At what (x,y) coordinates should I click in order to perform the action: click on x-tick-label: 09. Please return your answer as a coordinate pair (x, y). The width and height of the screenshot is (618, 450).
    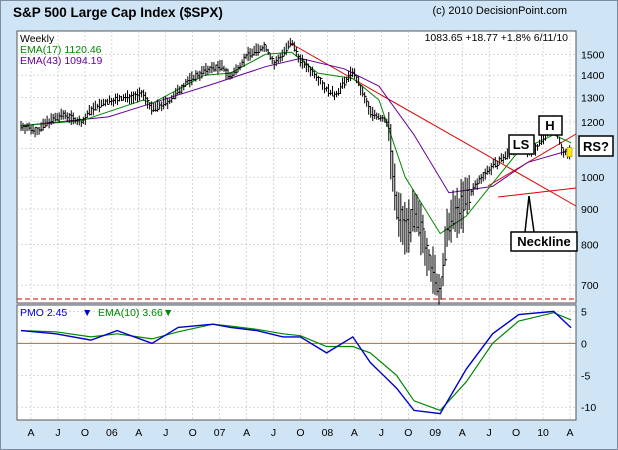
    Looking at the image, I should click on (435, 433).